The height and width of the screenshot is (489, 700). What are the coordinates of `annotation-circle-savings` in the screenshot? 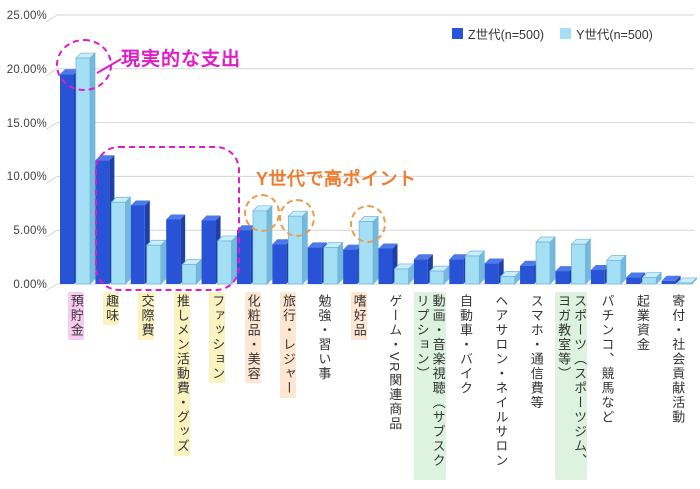 It's located at (84, 65).